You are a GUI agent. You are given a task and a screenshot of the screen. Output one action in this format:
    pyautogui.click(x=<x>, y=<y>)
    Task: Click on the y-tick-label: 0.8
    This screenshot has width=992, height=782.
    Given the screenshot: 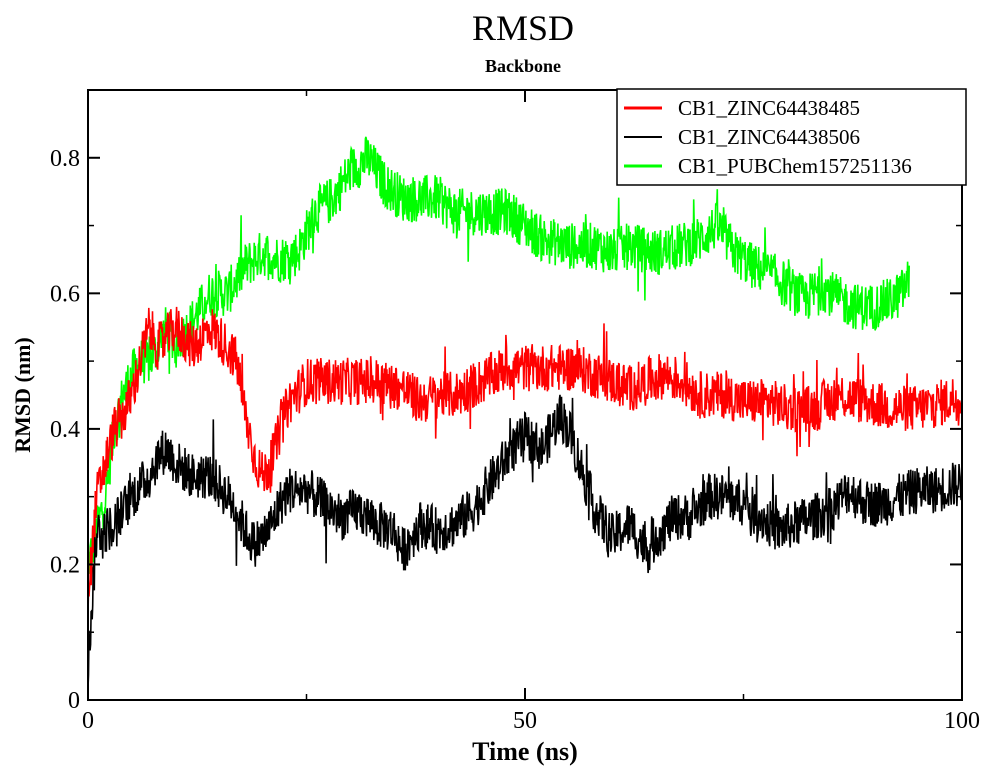 What is the action you would take?
    pyautogui.click(x=65, y=159)
    